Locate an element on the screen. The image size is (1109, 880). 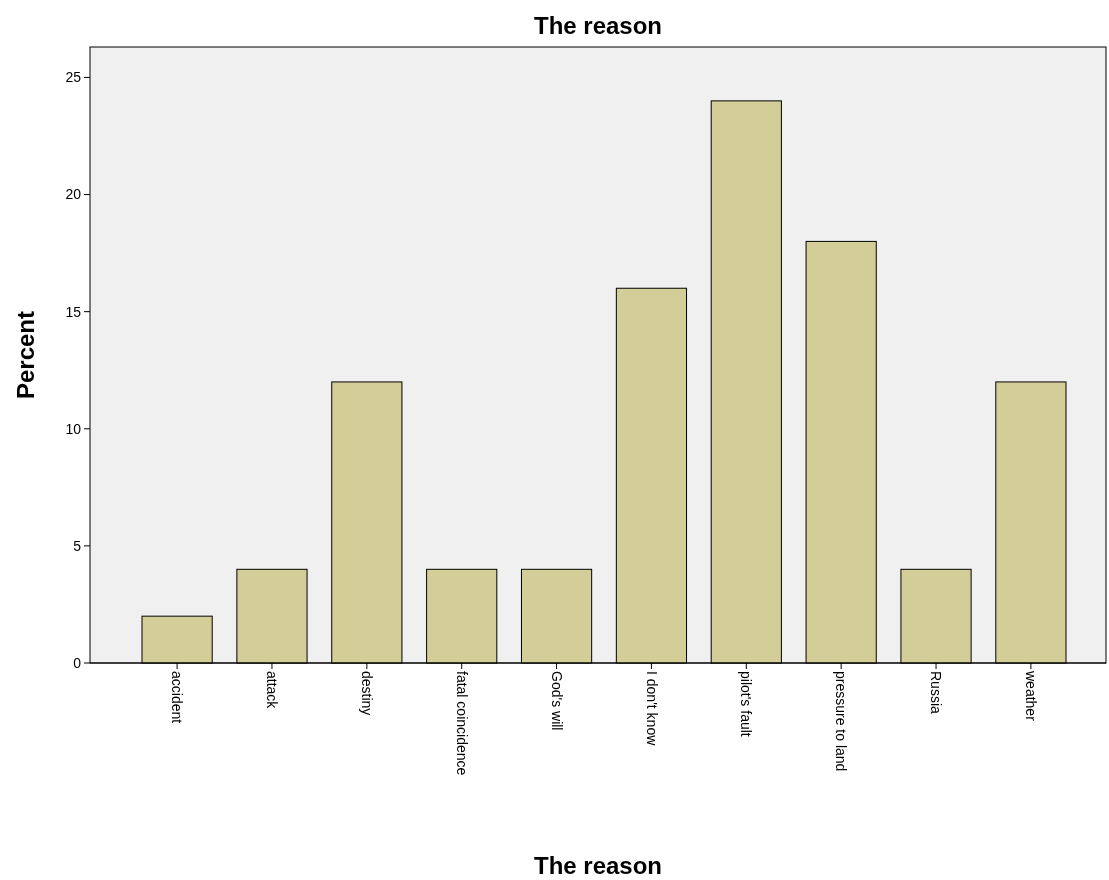
y-tick-label: 20 is located at coordinates (73, 194).